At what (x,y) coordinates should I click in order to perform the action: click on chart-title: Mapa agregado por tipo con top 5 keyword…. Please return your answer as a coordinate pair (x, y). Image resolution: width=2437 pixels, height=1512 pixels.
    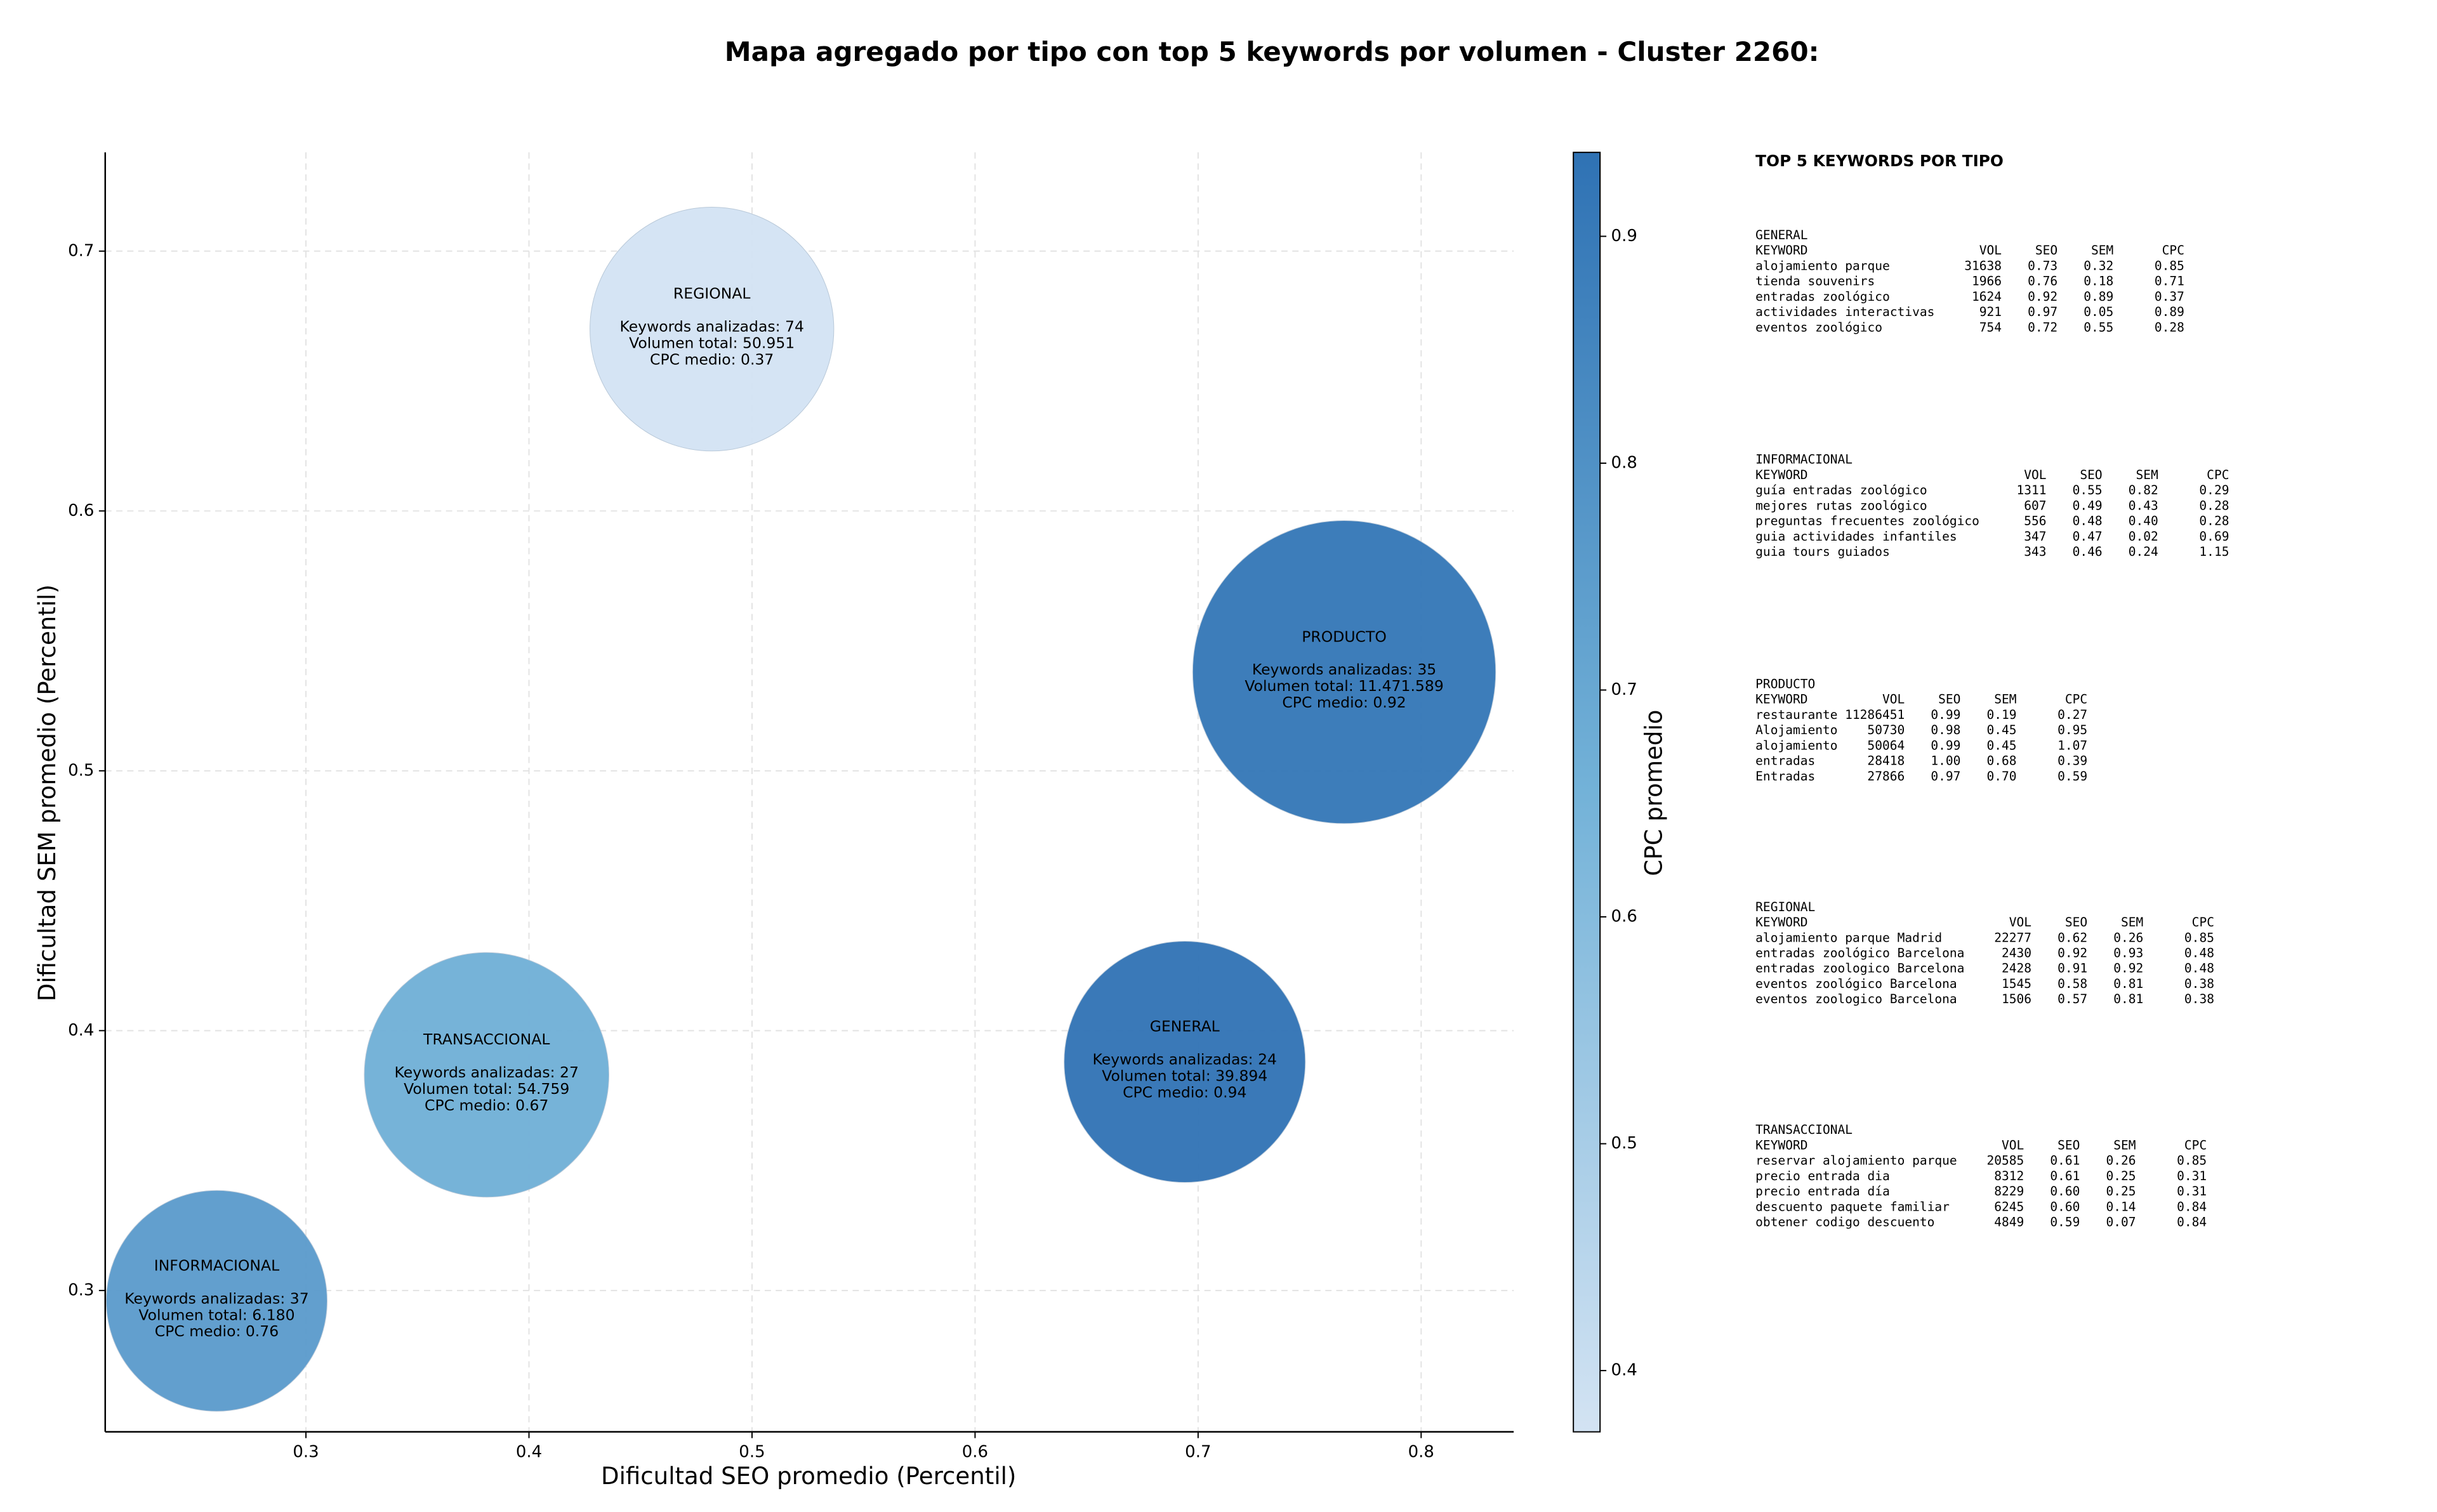
    Looking at the image, I should click on (1272, 52).